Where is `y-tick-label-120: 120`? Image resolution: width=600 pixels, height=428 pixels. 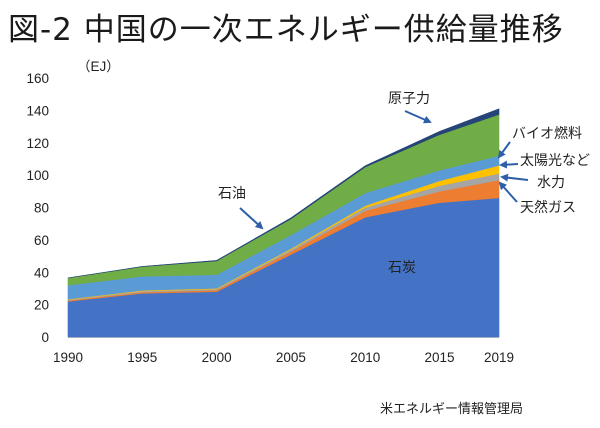
y-tick-label-120: 120 is located at coordinates (37, 143).